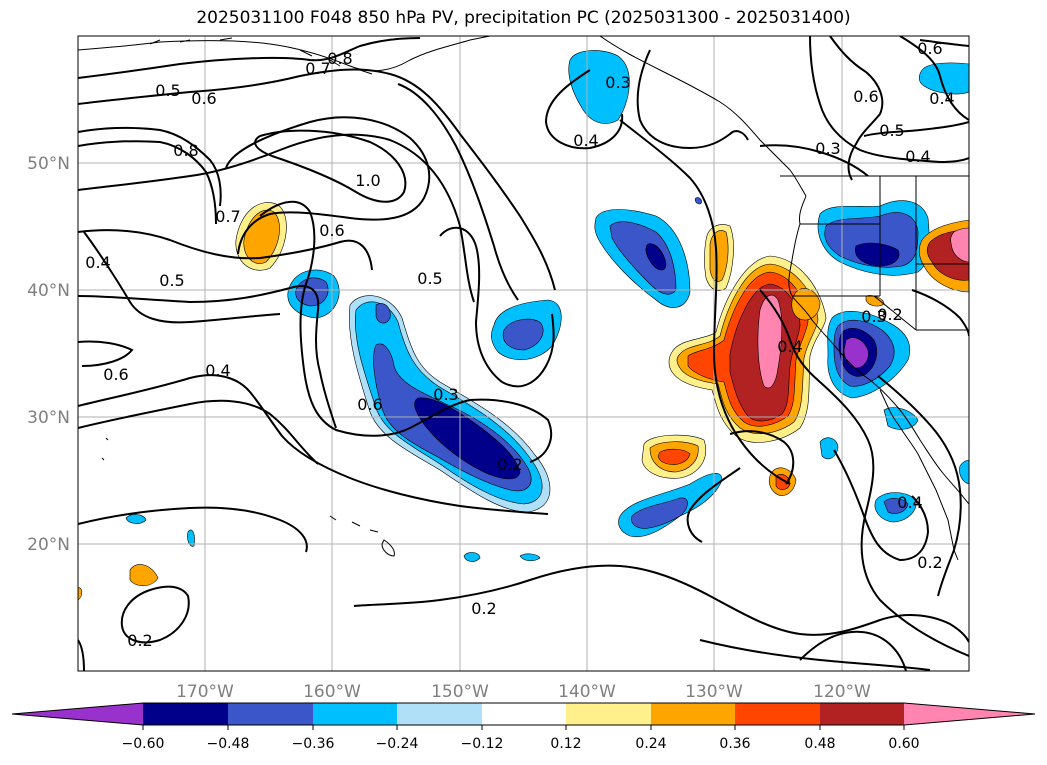 The height and width of the screenshot is (765, 1047). I want to click on contour-label: 0.8, so click(339, 58).